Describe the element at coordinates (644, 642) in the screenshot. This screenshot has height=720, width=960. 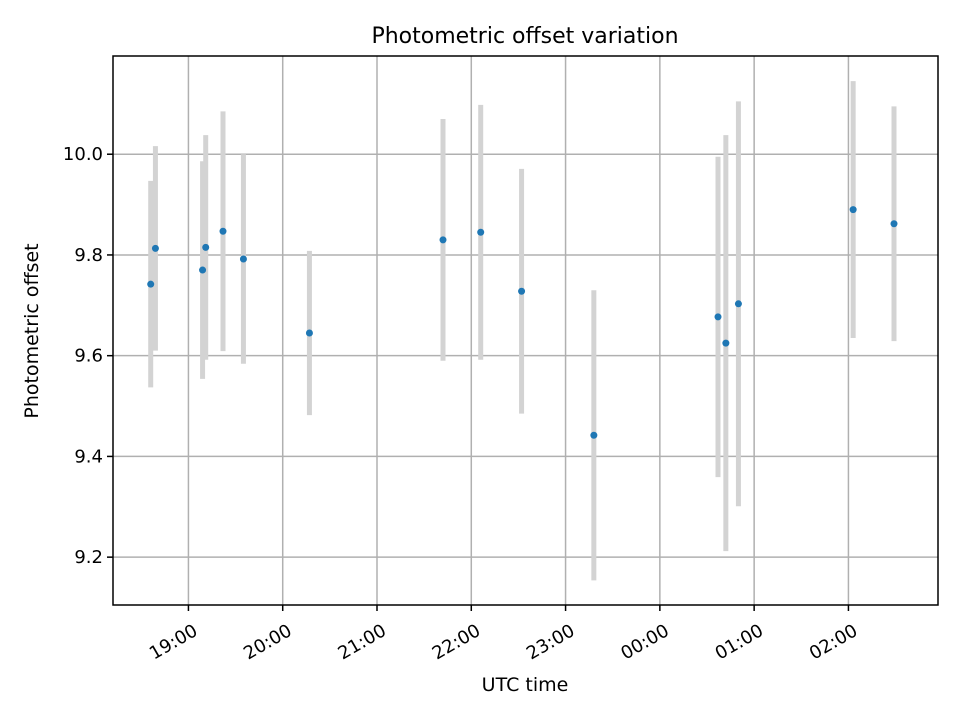
I see `x-tick-label: 00:00` at that location.